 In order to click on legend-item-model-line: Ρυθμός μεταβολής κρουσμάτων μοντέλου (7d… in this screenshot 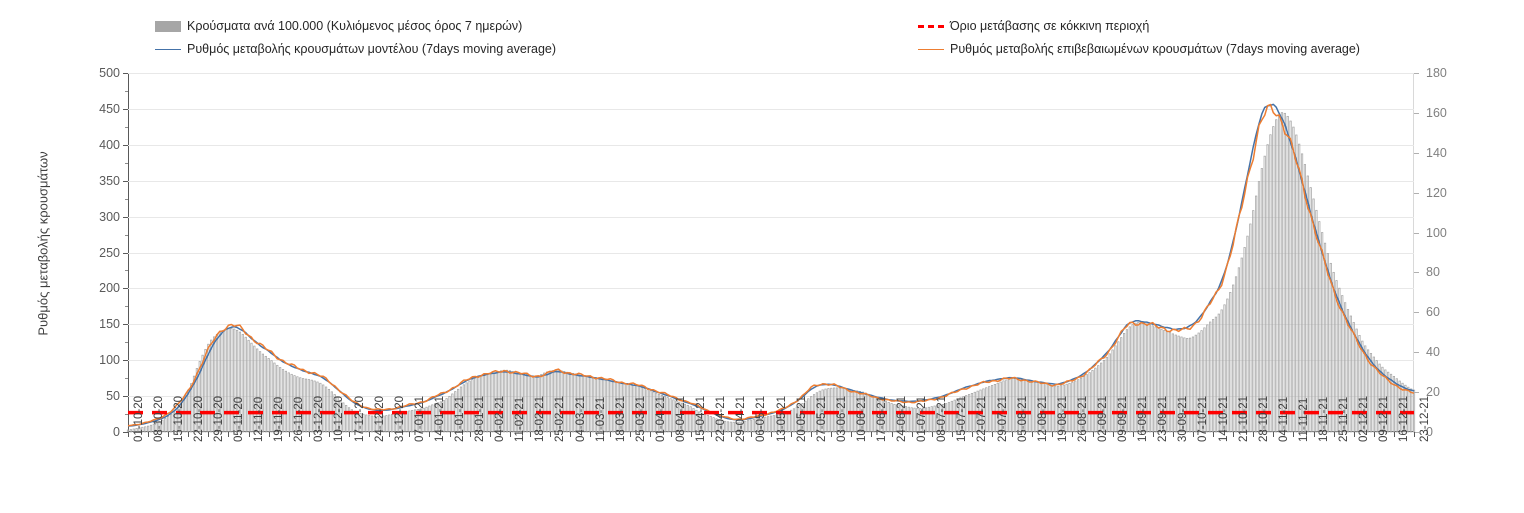, I will do `click(355, 49)`.